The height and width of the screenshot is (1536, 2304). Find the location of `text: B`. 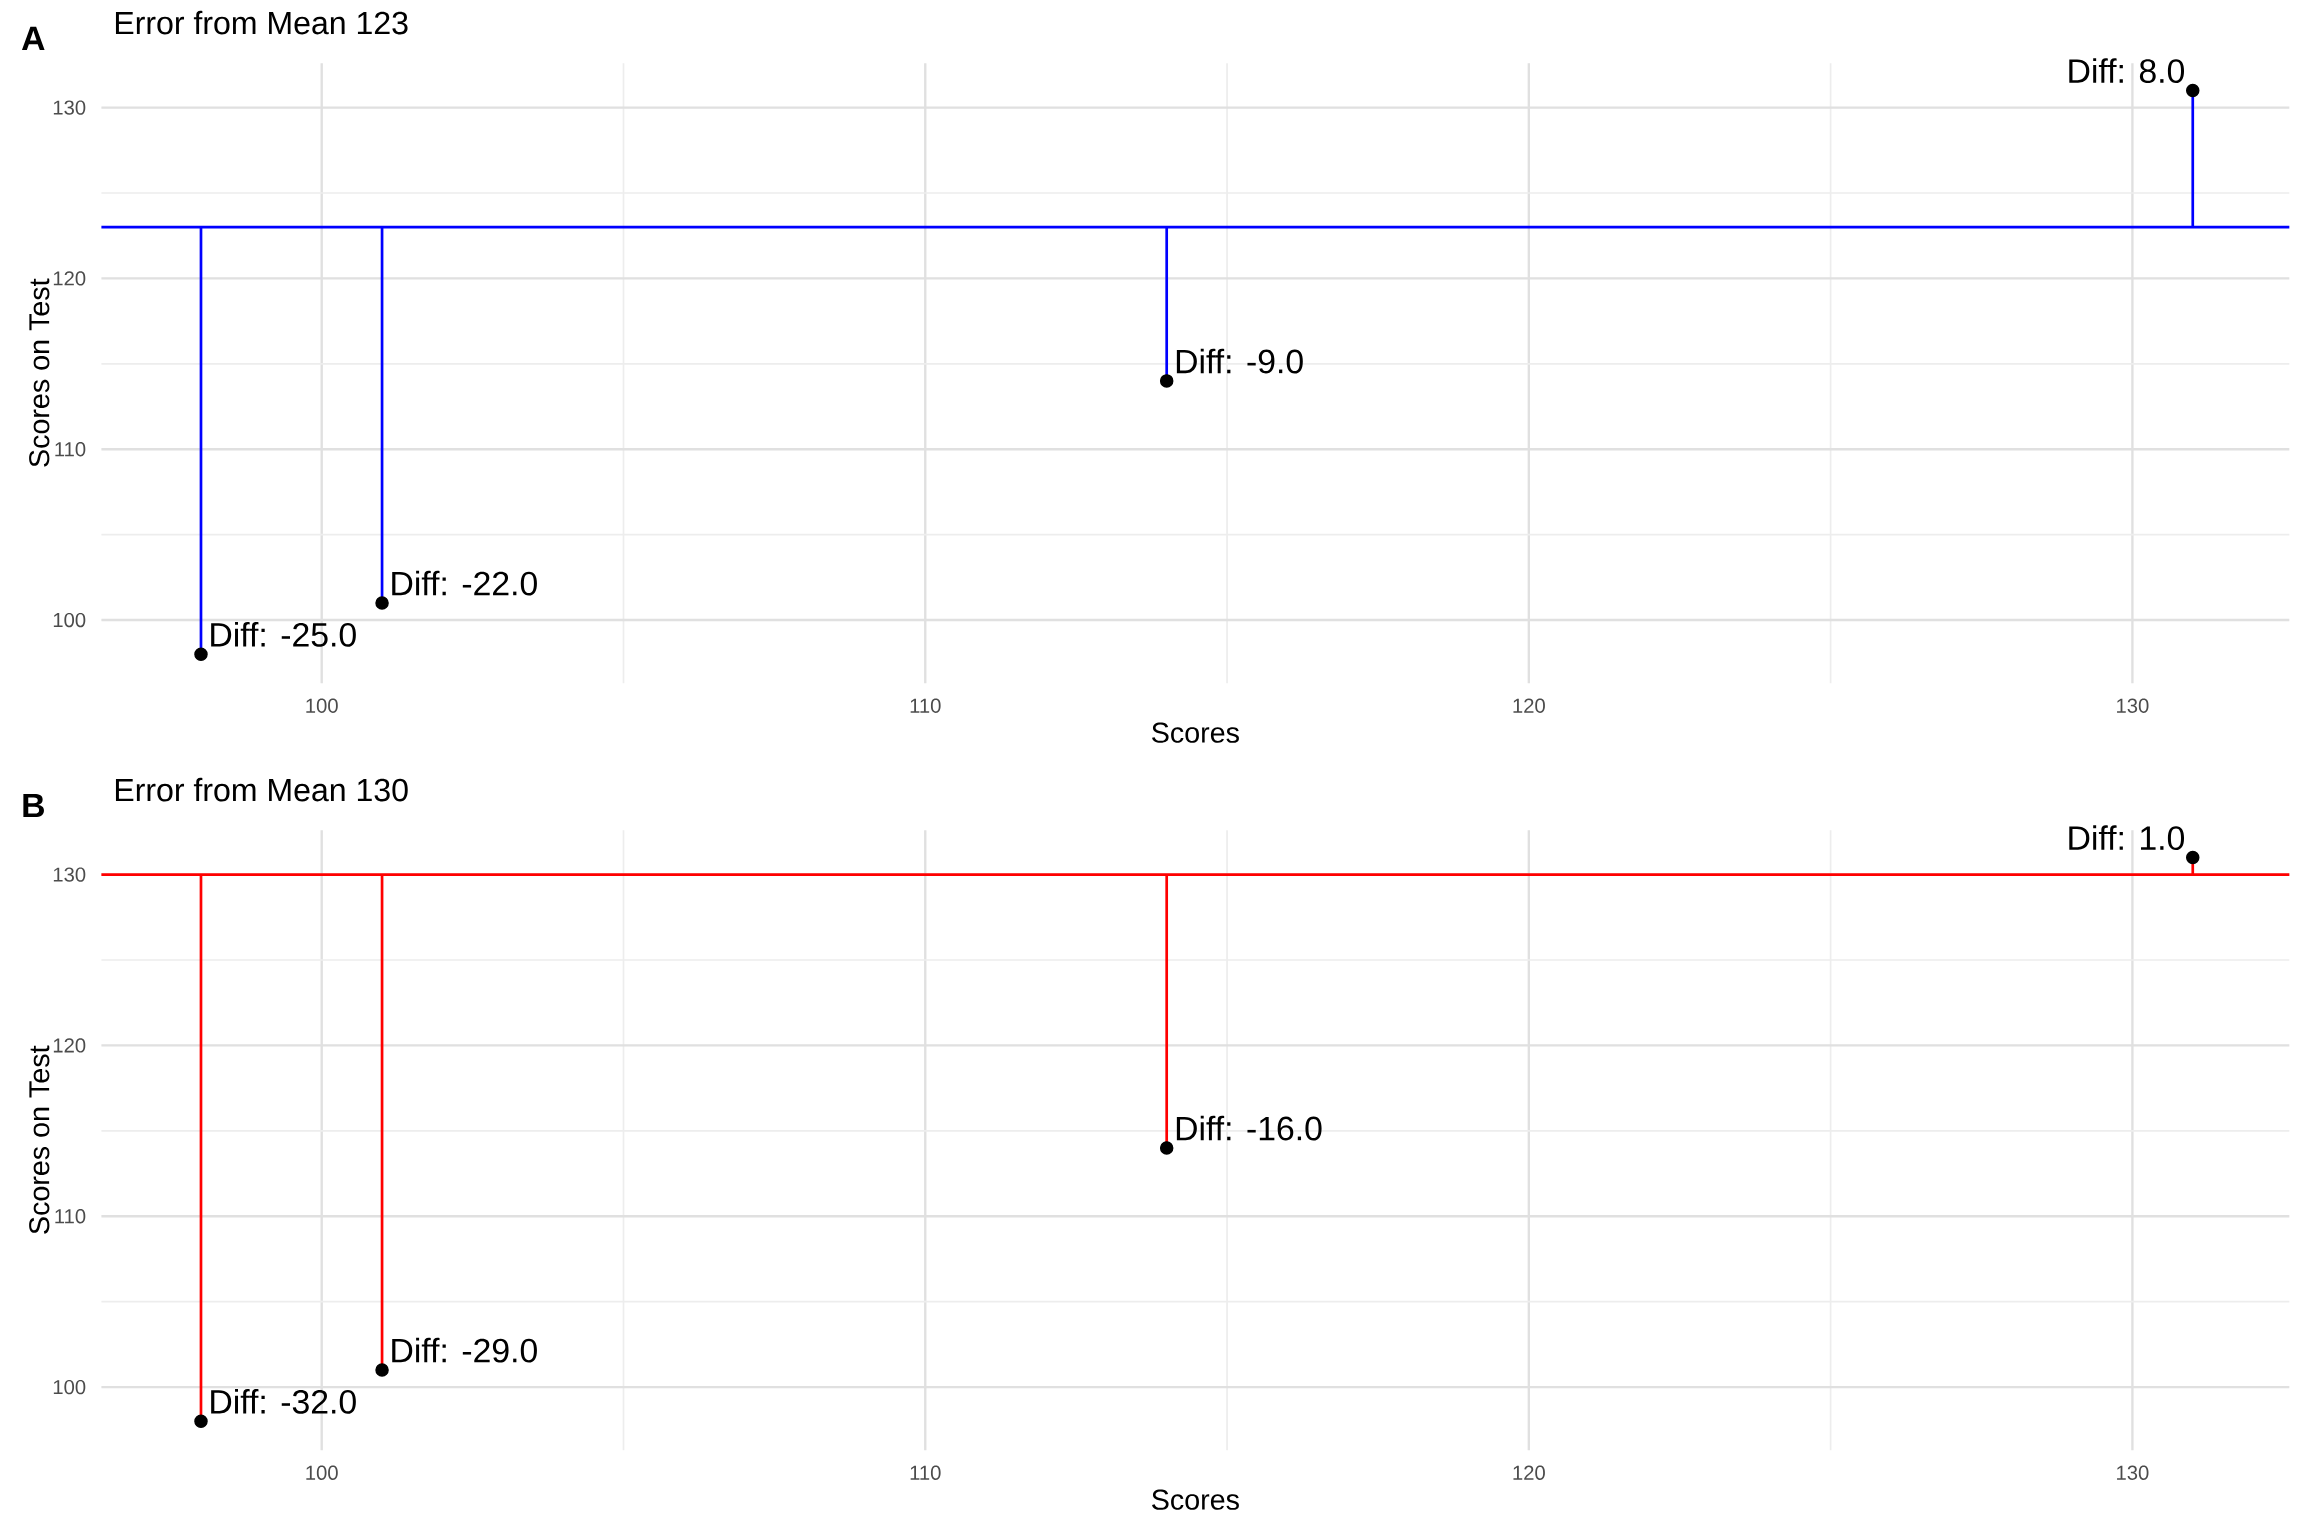

text: B is located at coordinates (33, 806).